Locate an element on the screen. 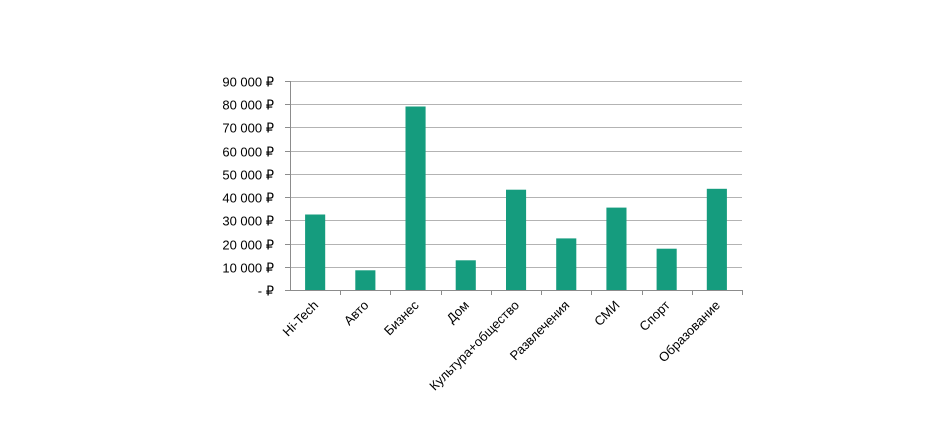  x-tick-label: Бизнес is located at coordinates (401, 317).